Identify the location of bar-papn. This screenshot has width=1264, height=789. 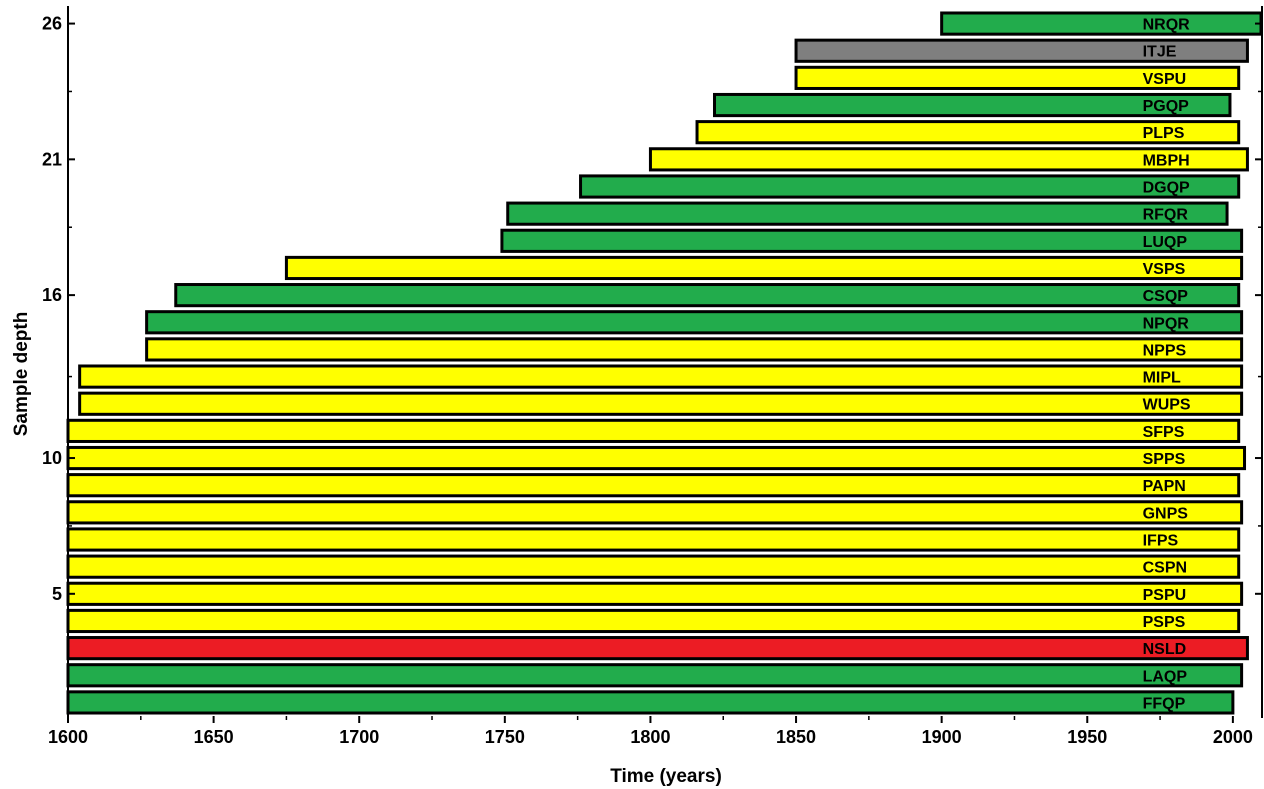
(653, 485).